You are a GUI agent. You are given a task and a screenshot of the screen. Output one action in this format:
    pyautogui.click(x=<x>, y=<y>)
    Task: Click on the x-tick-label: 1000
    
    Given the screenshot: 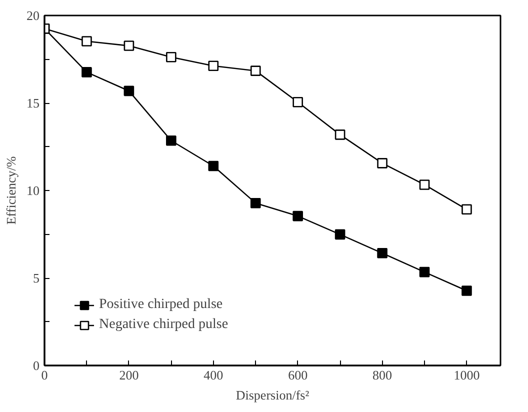 What is the action you would take?
    pyautogui.click(x=467, y=375)
    